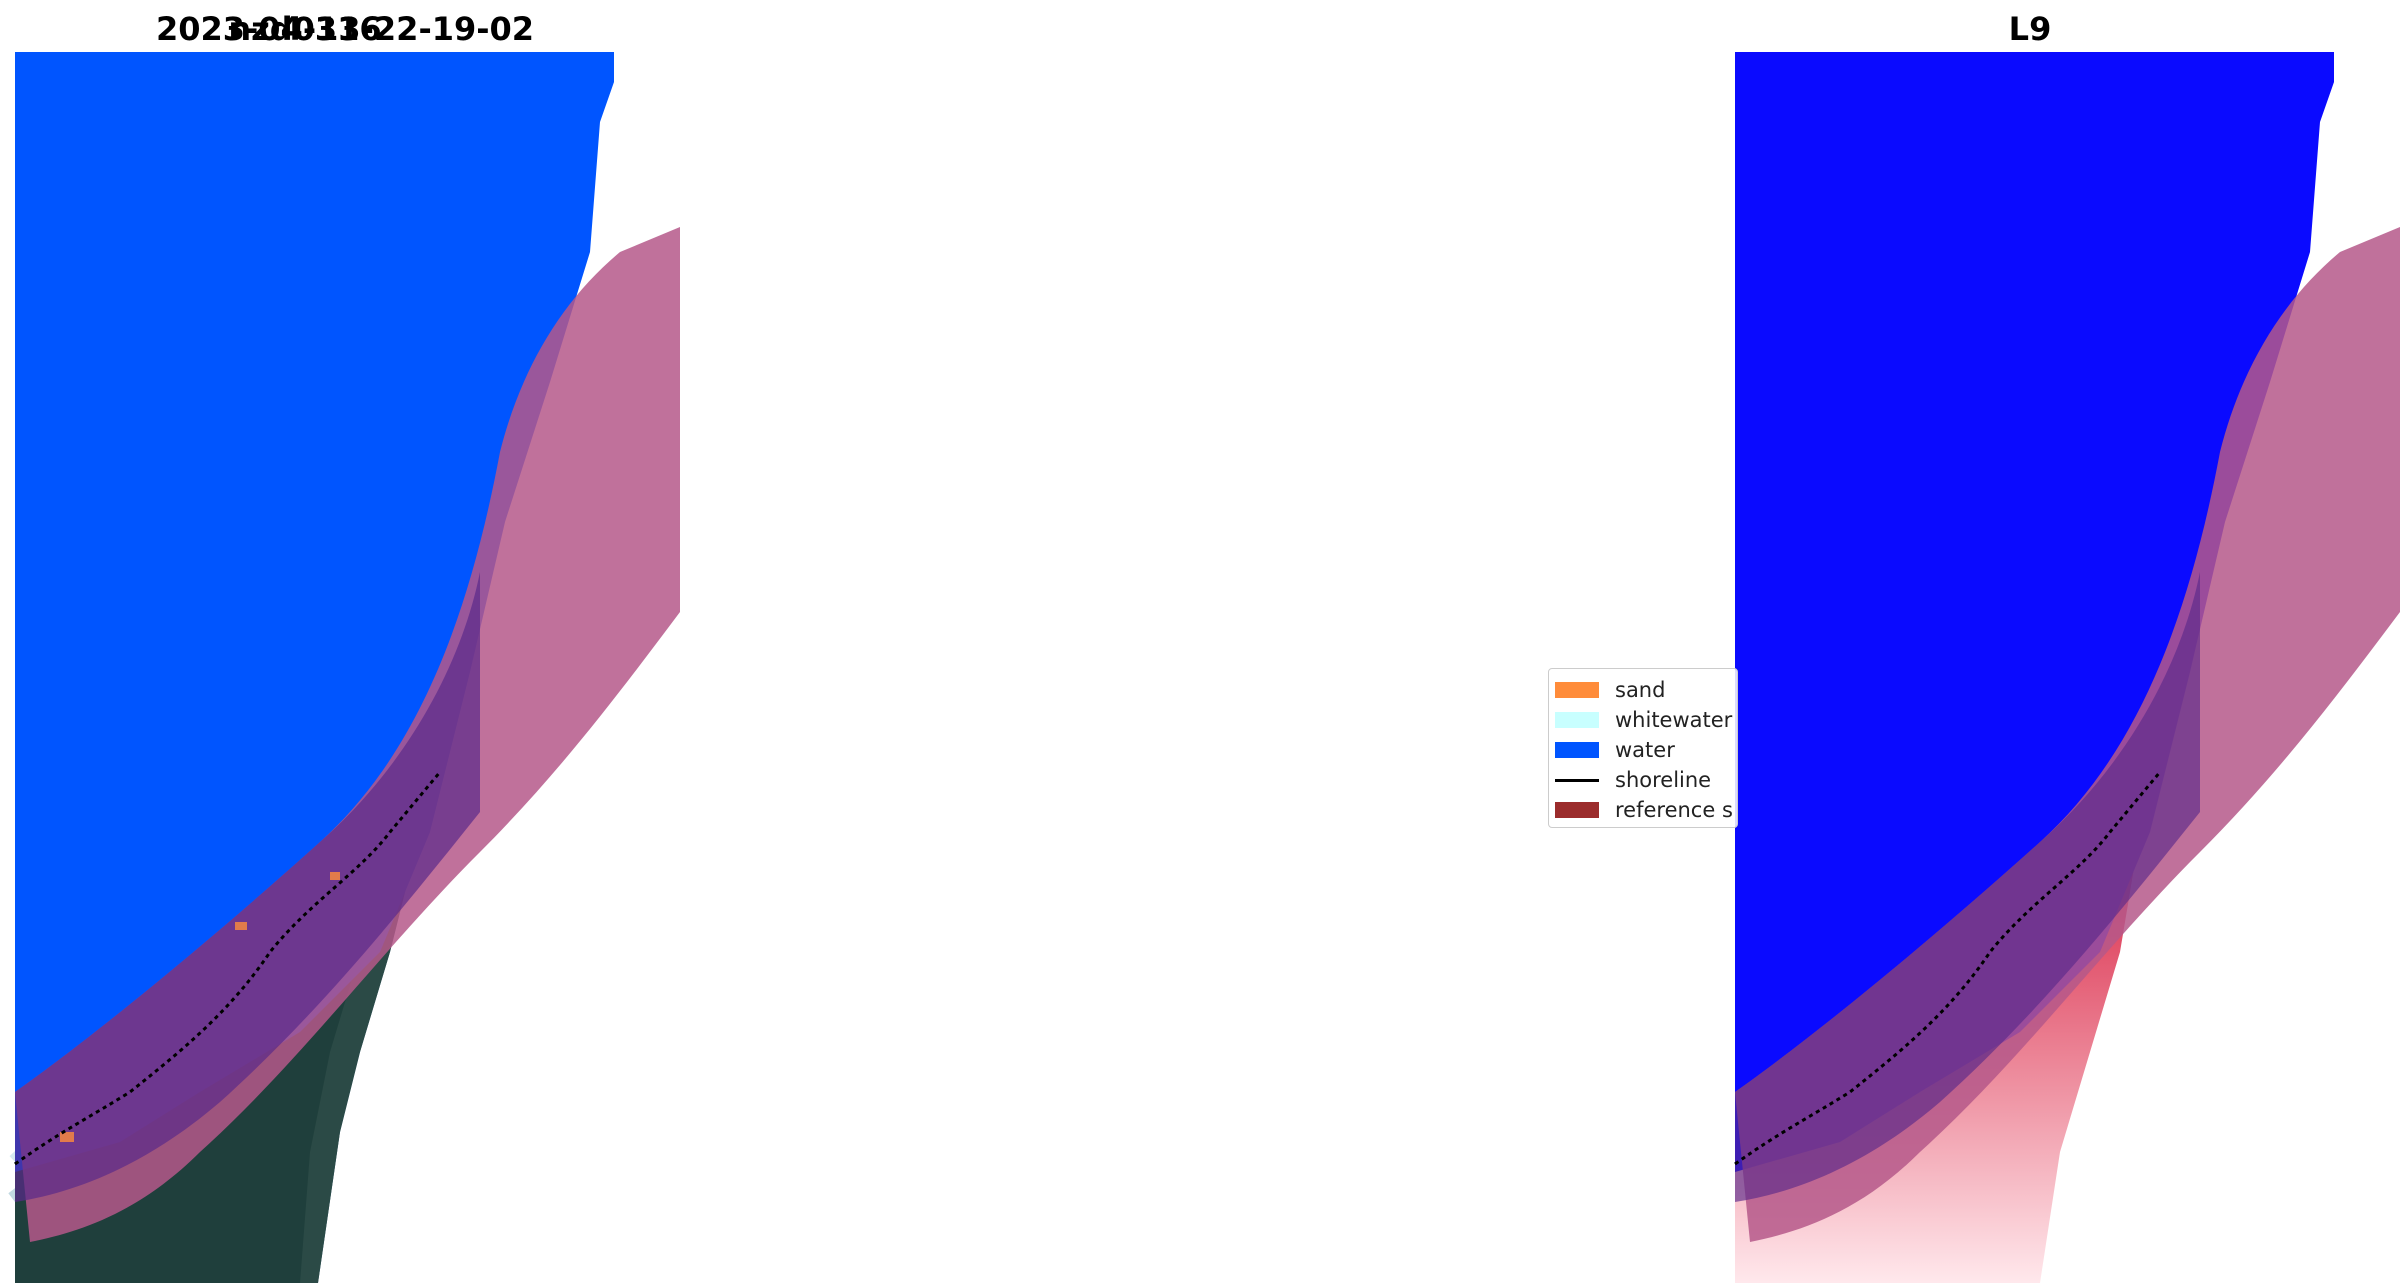  I want to click on legend-swatch-reference, so click(1577, 810).